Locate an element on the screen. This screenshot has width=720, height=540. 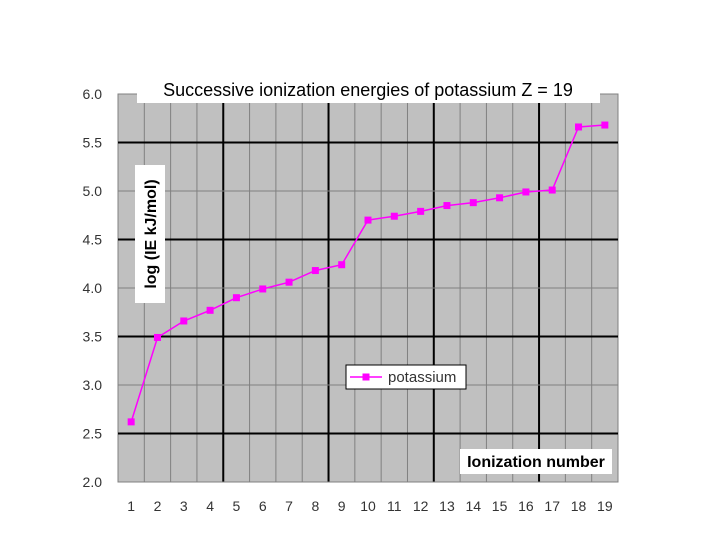
legend-marker is located at coordinates (366, 377).